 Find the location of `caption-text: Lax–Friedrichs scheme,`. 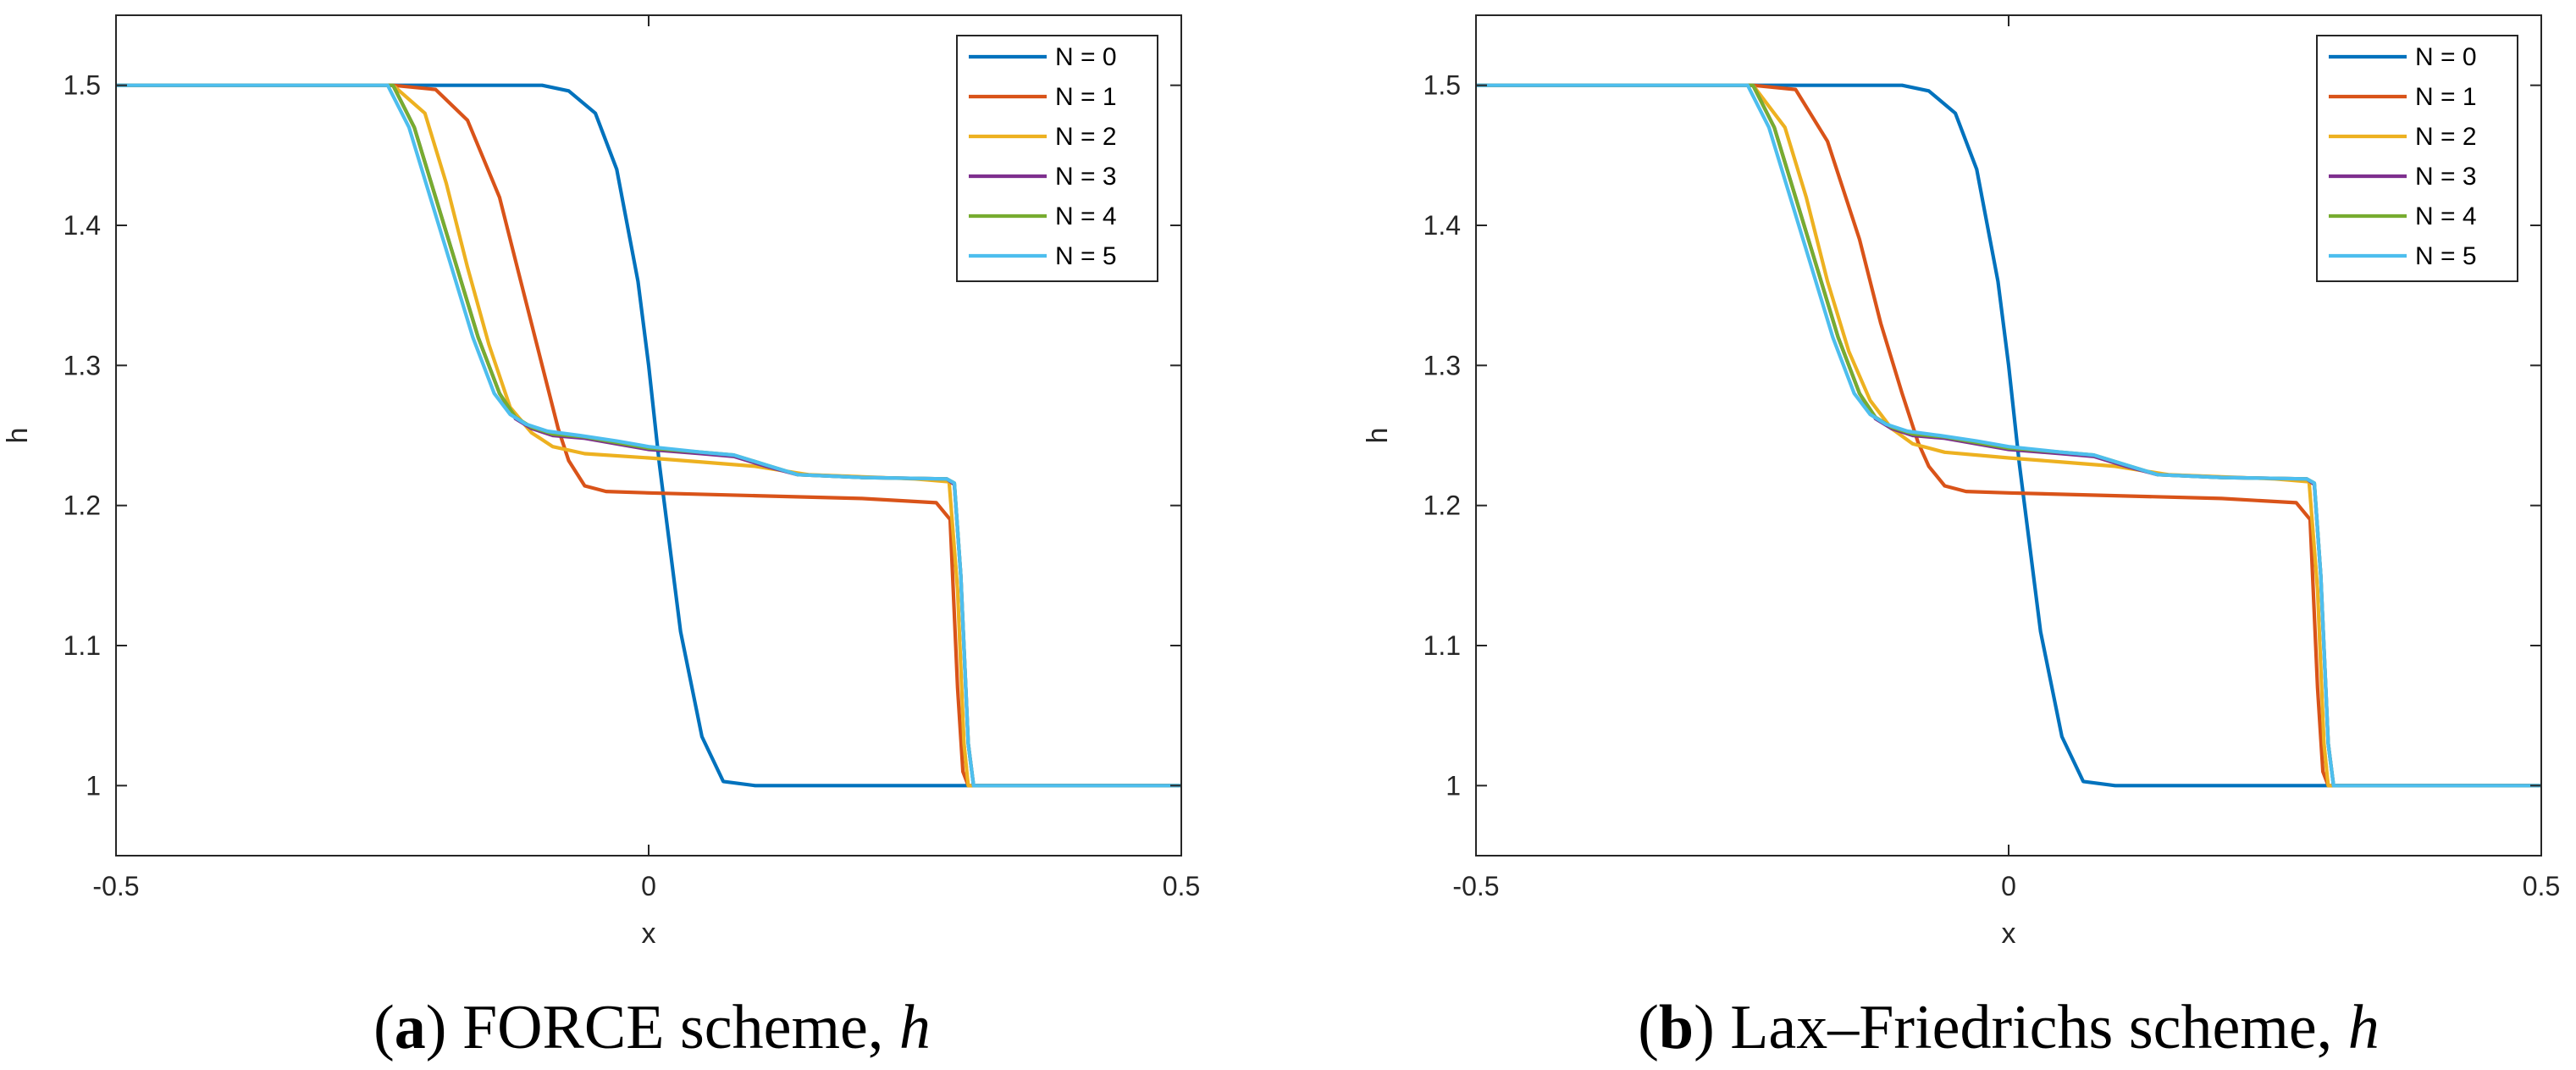

caption-text: Lax–Friedrichs scheme, is located at coordinates (2039, 1027).